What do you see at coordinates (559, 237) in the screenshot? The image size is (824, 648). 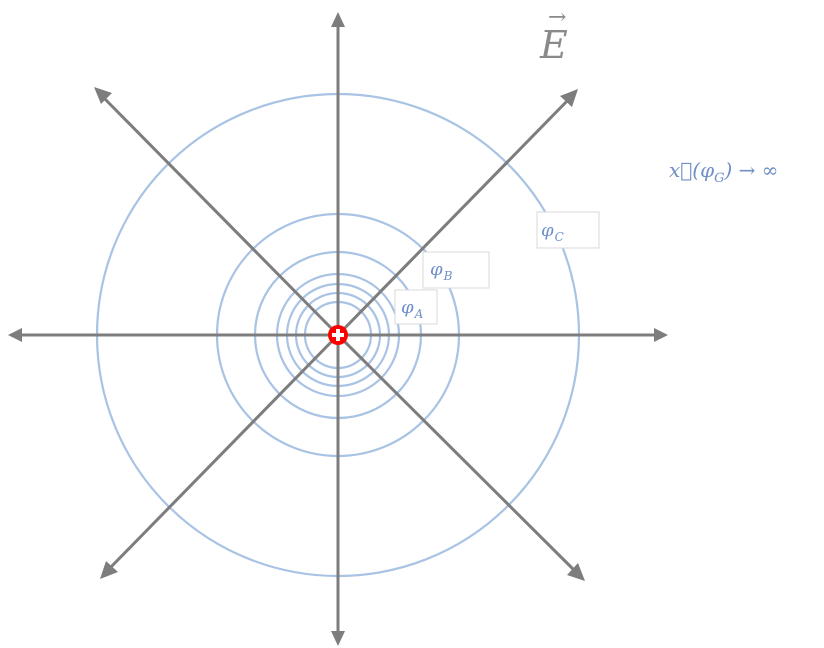 I see `phi-c-sub: C` at bounding box center [559, 237].